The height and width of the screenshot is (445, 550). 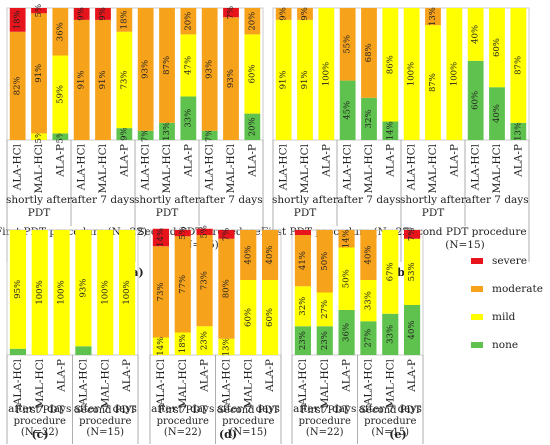 I want to click on legend-swatch-moderate, so click(x=477, y=289).